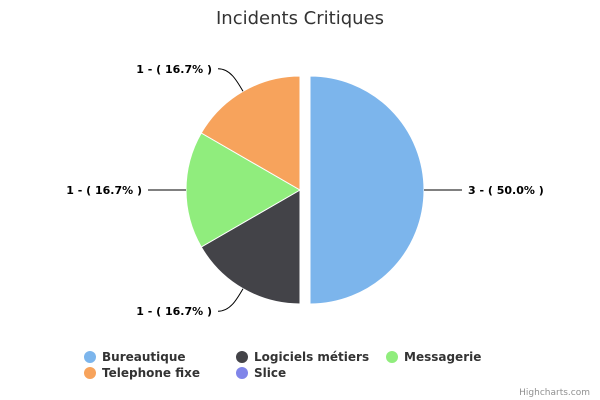 The height and width of the screenshot is (400, 600). What do you see at coordinates (174, 311) in the screenshot?
I see `data-label-logiciels-metiers: 1 - ( 16.7% )` at bounding box center [174, 311].